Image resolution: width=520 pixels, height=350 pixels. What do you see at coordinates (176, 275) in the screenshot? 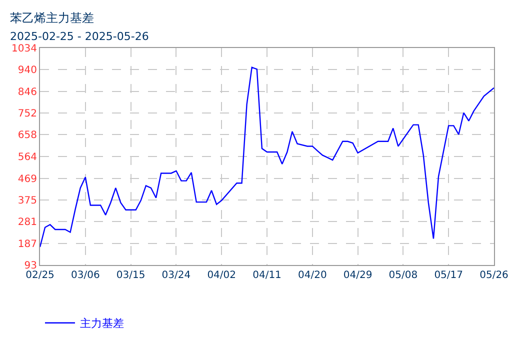
I see `x-tick-label: 03/24` at bounding box center [176, 275].